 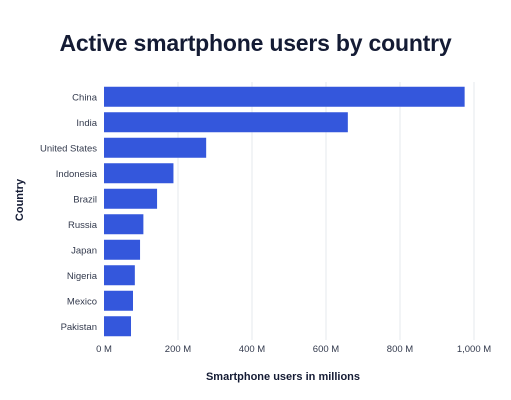 What do you see at coordinates (326, 349) in the screenshot?
I see `x-tick-label: 600 M` at bounding box center [326, 349].